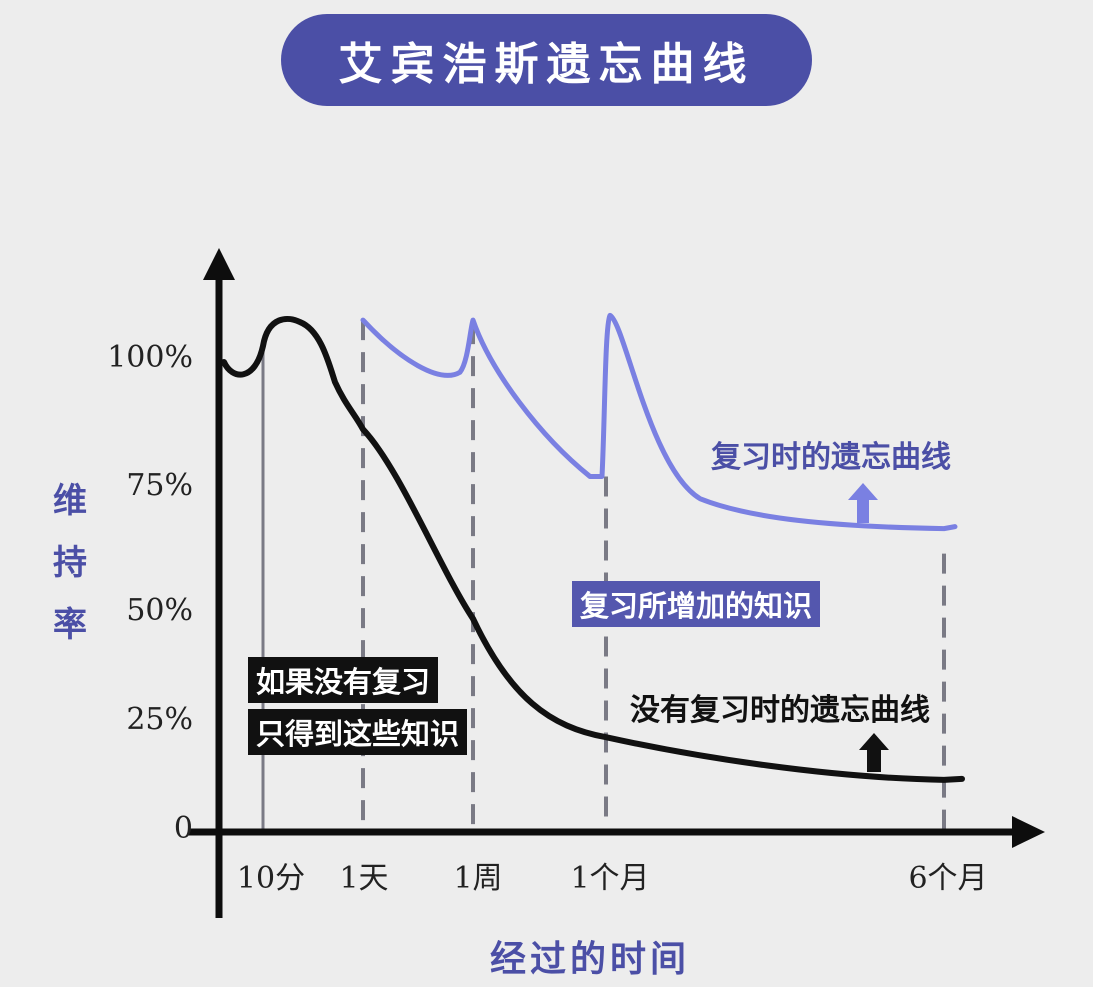  Describe the element at coordinates (546, 60) in the screenshot. I see `chart-title: 艾宾浩斯遗忘曲线` at that location.